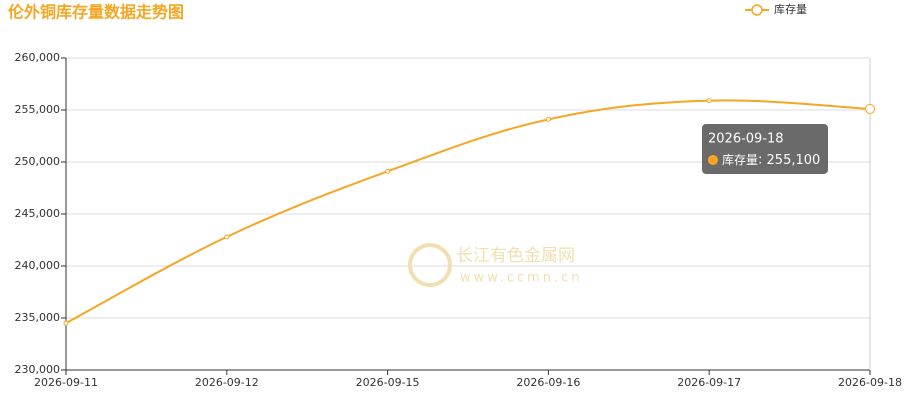 The image size is (909, 400). I want to click on y-tick-label: 255,000, so click(38, 109).